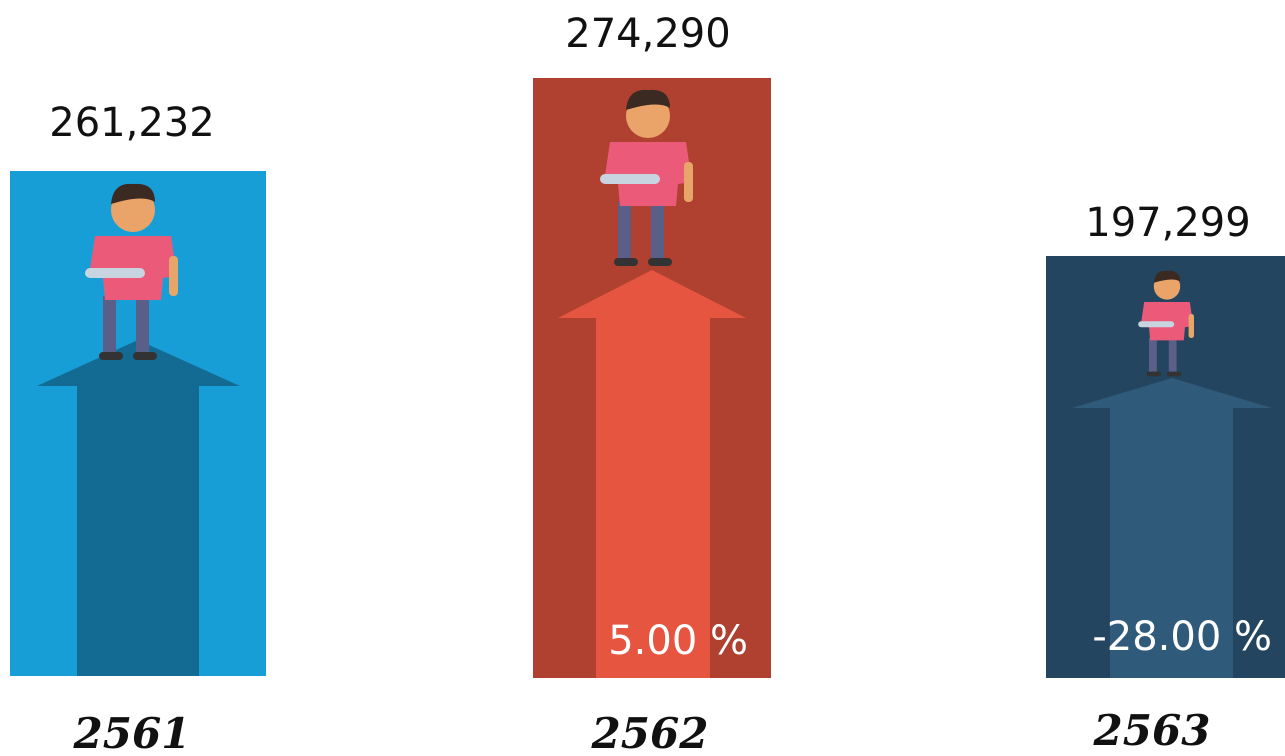  Describe the element at coordinates (647, 34) in the screenshot. I see `value-label: 274,290` at that location.